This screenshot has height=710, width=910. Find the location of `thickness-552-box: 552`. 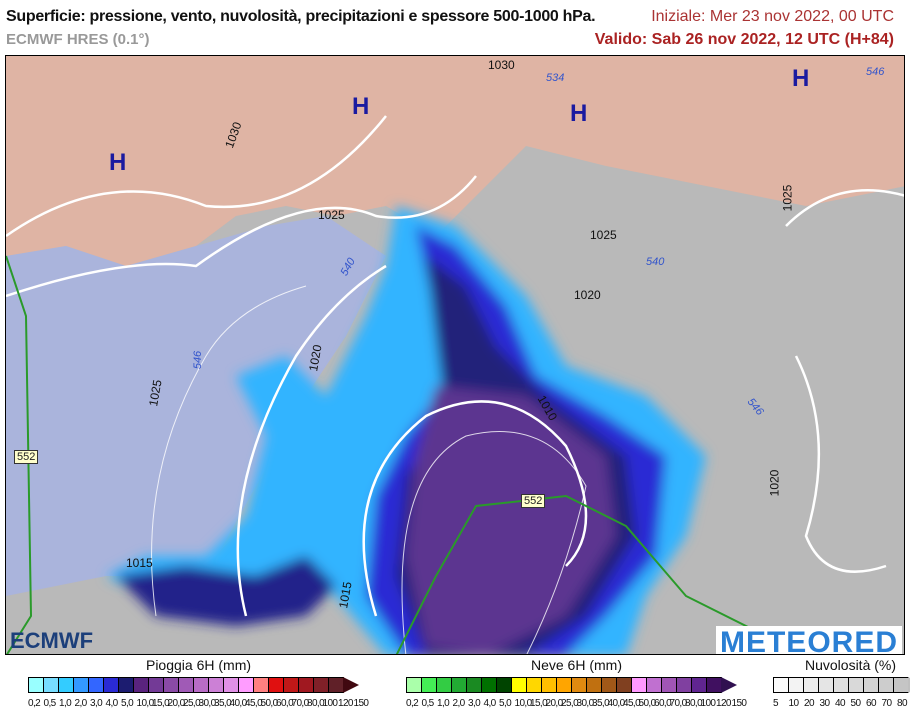

thickness-552-box: 552 is located at coordinates (26, 457).